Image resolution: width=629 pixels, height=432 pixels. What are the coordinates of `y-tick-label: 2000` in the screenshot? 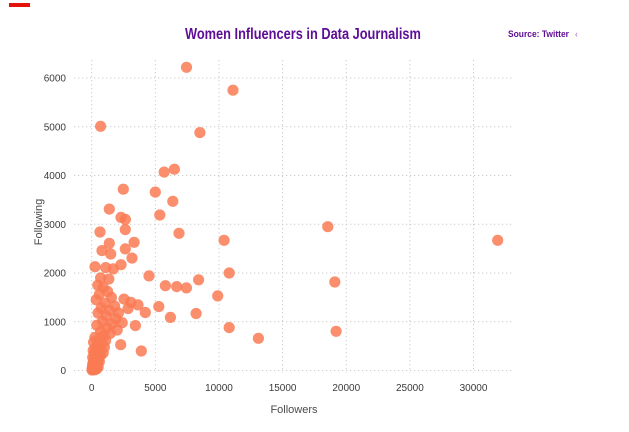 It's located at (55, 274).